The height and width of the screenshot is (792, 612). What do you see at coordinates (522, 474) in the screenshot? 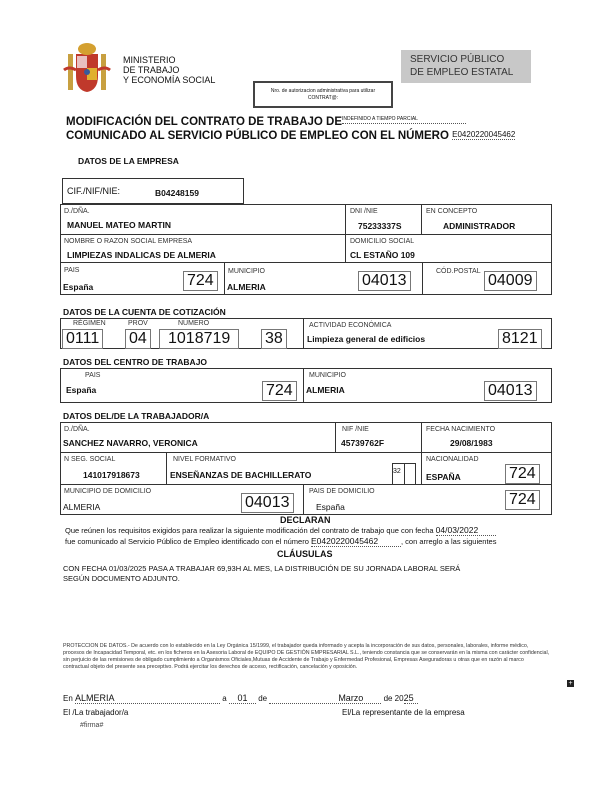
I see `nacionalidad-code: 724` at bounding box center [522, 474].